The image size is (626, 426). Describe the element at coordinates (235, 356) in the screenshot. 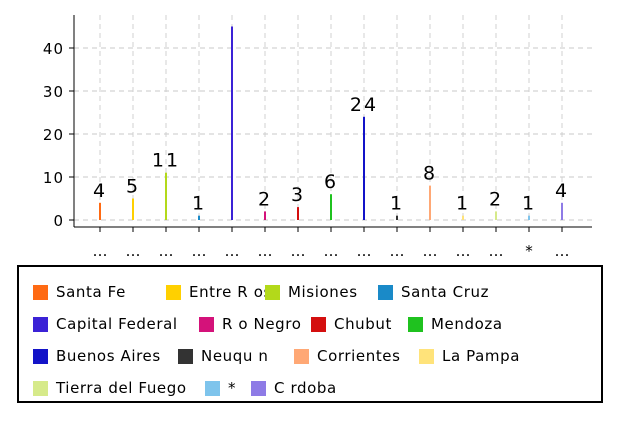

I see `legend-label: Neuqu n` at that location.